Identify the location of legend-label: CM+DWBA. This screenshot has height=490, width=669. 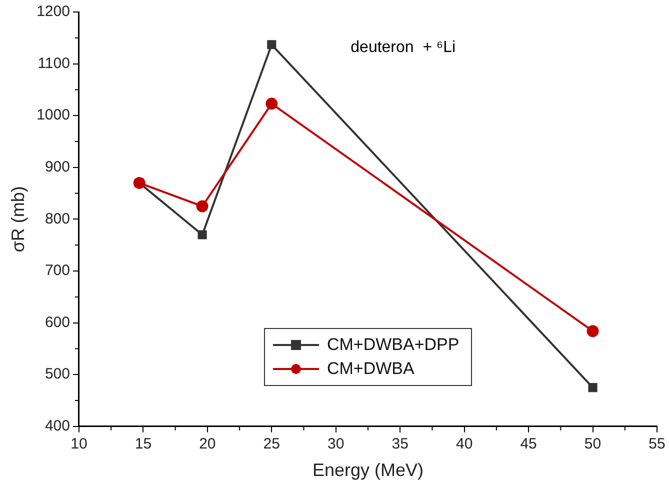
(370, 369).